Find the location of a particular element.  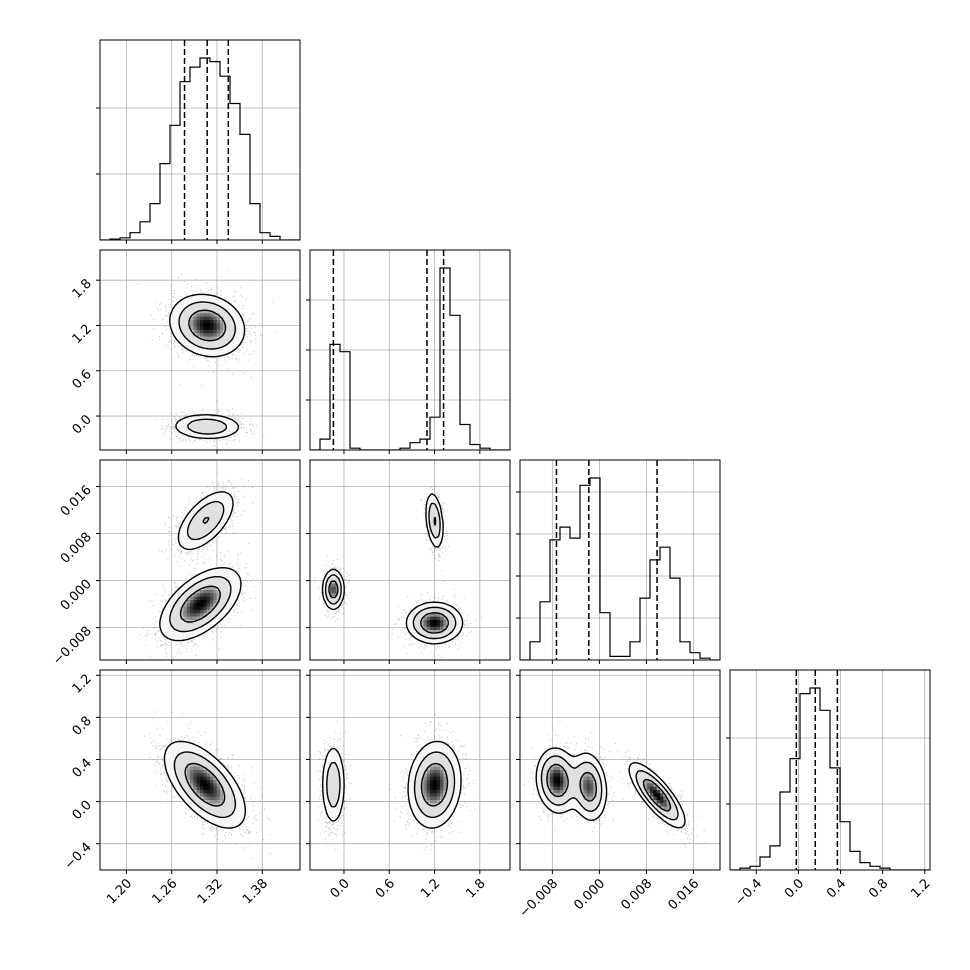

axes-frame is located at coordinates (200, 140).